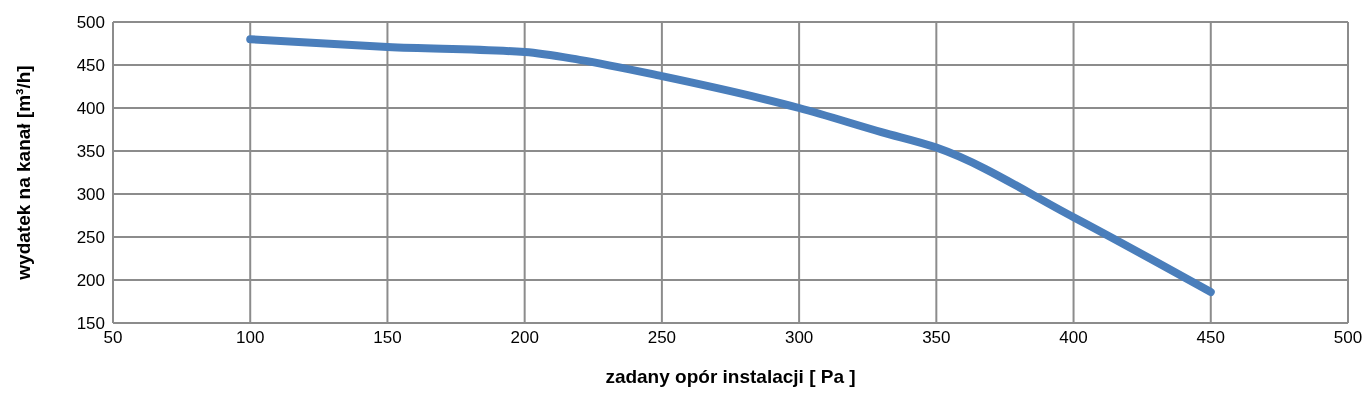 The height and width of the screenshot is (401, 1371). What do you see at coordinates (90, 66) in the screenshot?
I see `y-tick-label: 450` at bounding box center [90, 66].